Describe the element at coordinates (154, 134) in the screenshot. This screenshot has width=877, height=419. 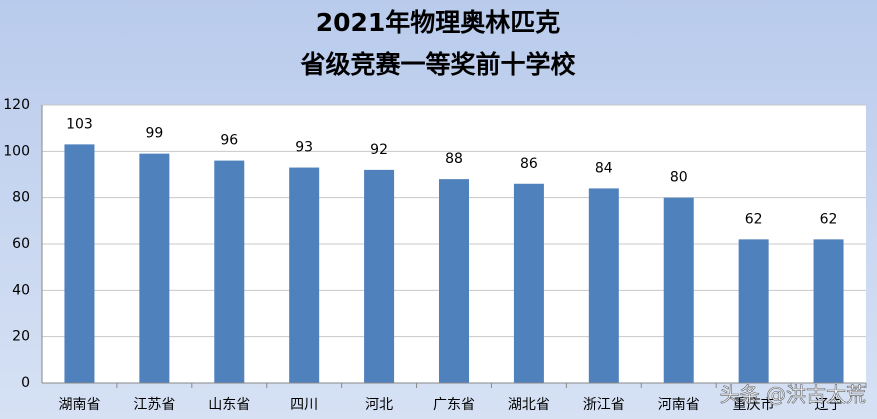
I see `data-label: 99` at that location.